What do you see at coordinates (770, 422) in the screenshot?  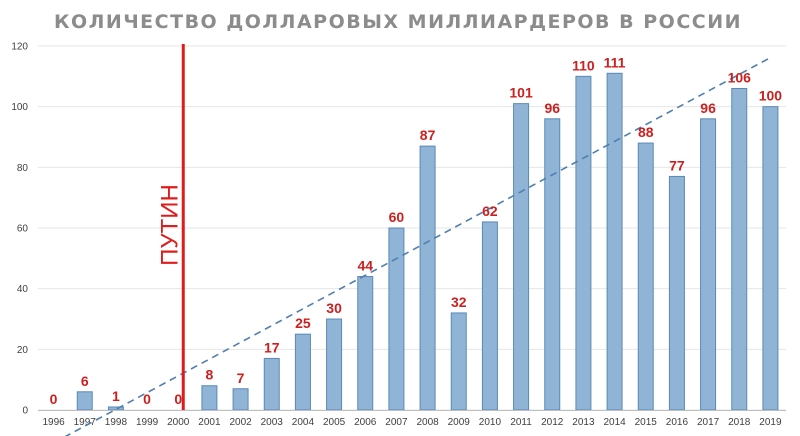 I see `x-tick-label: 2019` at bounding box center [770, 422].